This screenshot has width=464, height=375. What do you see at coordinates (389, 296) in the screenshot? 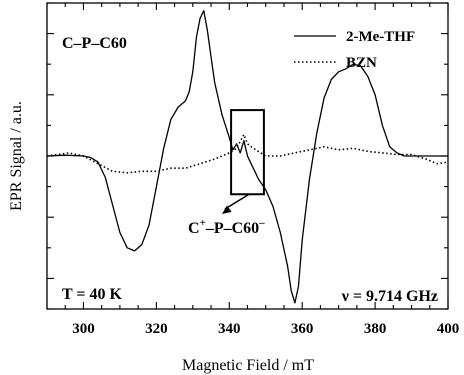
I see `frequency-label: ν = 9.714 GHz` at bounding box center [389, 296].